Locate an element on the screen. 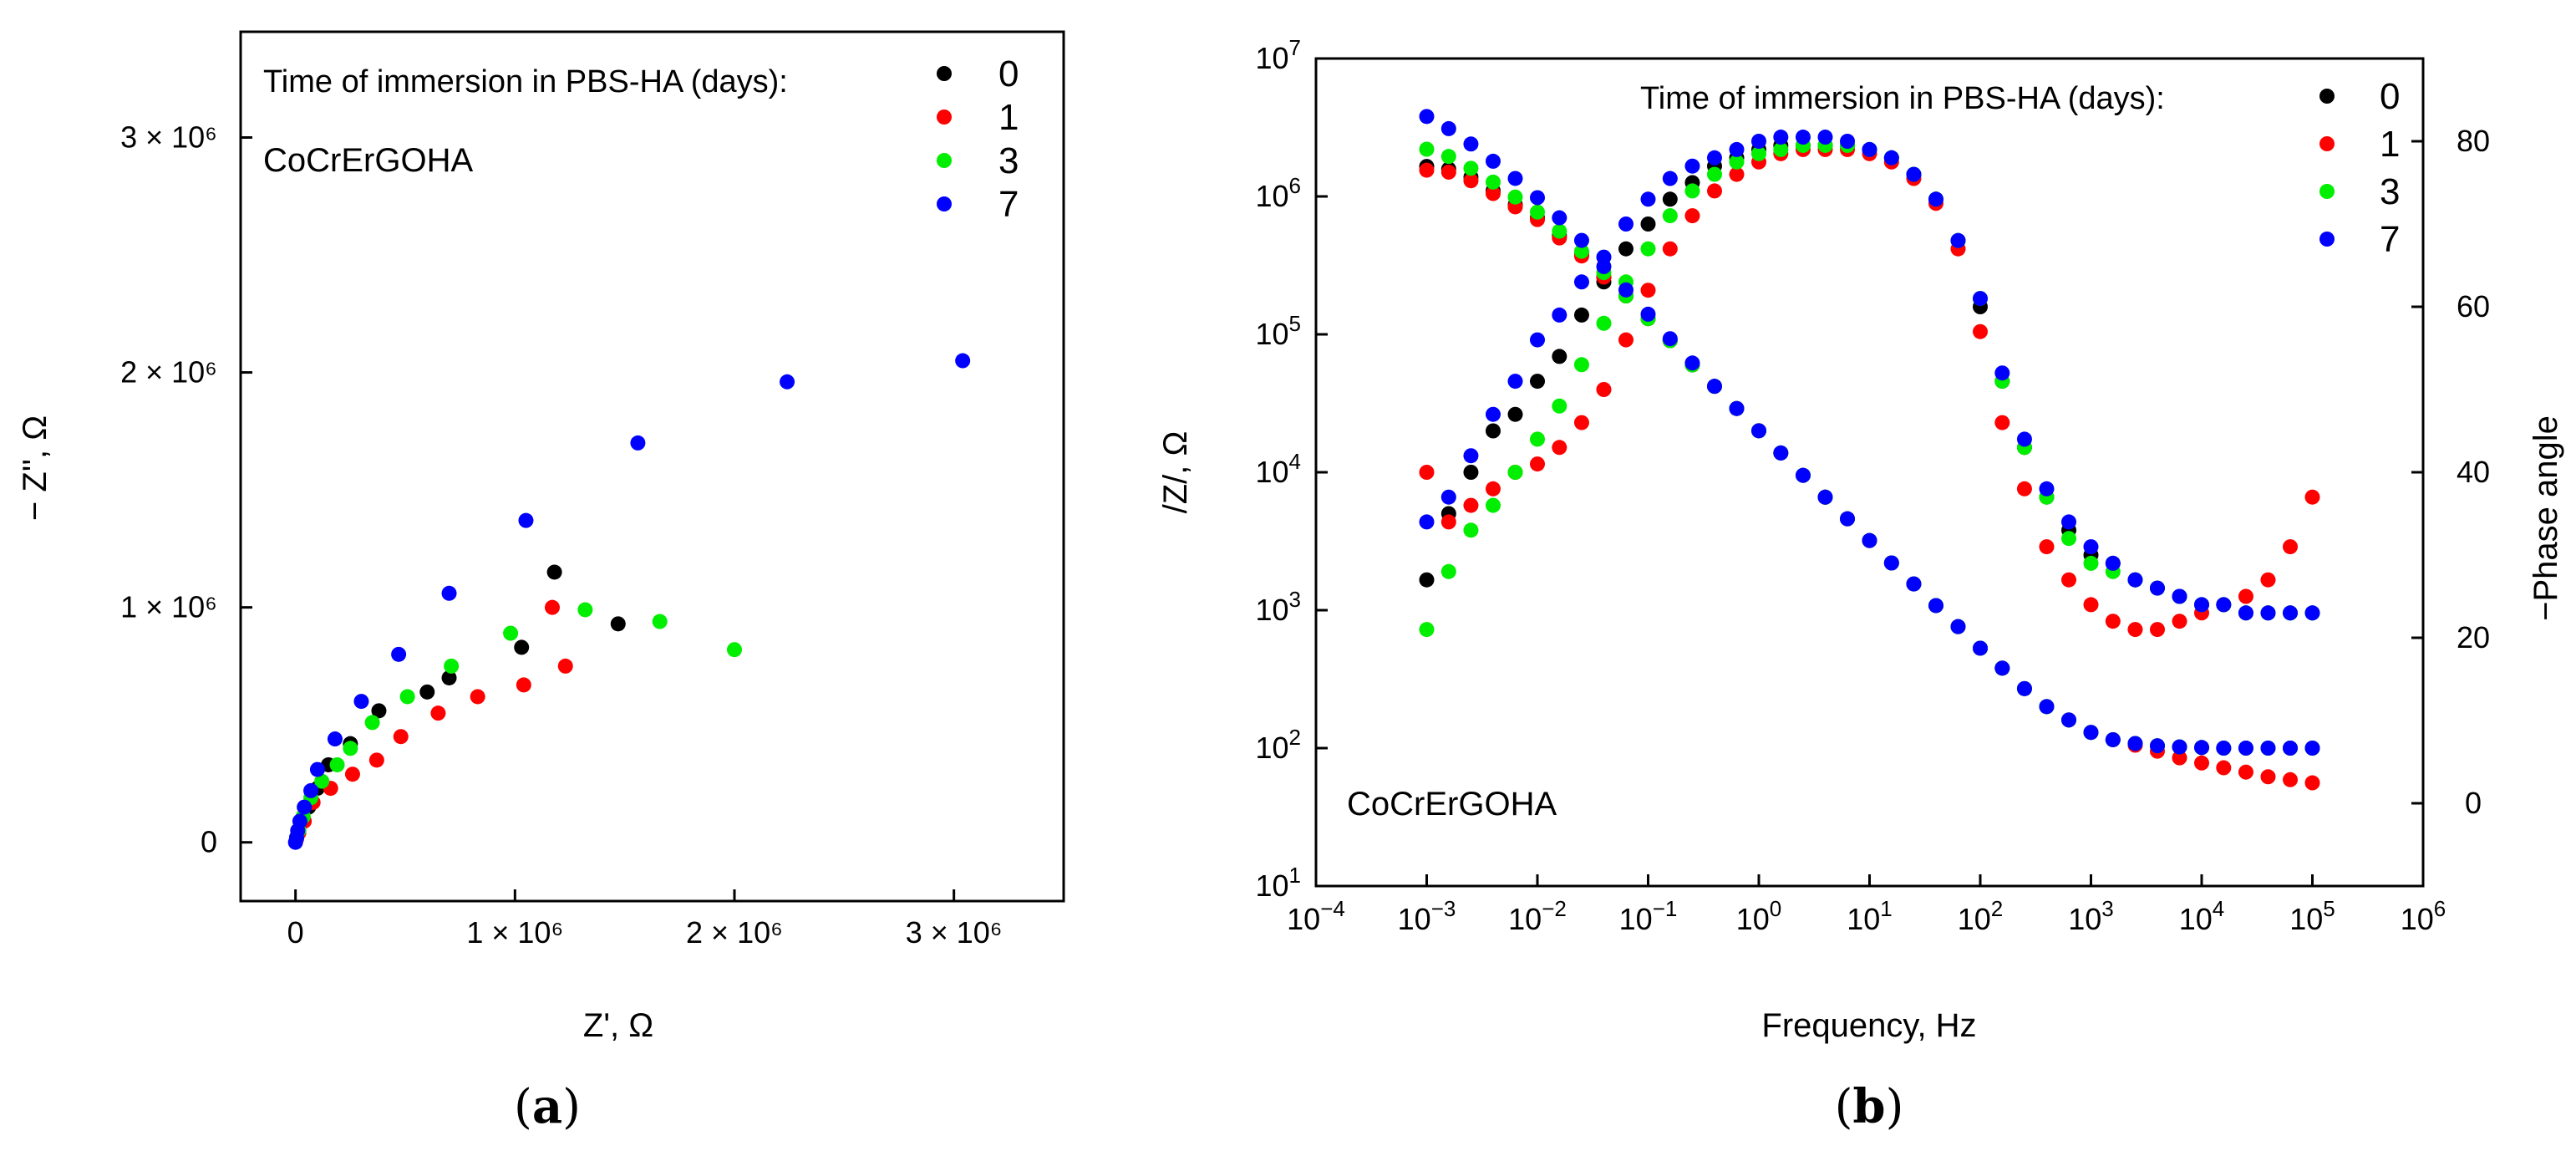 The width and height of the screenshot is (2576, 1151). panel-b-legend-marker is located at coordinates (2327, 191).